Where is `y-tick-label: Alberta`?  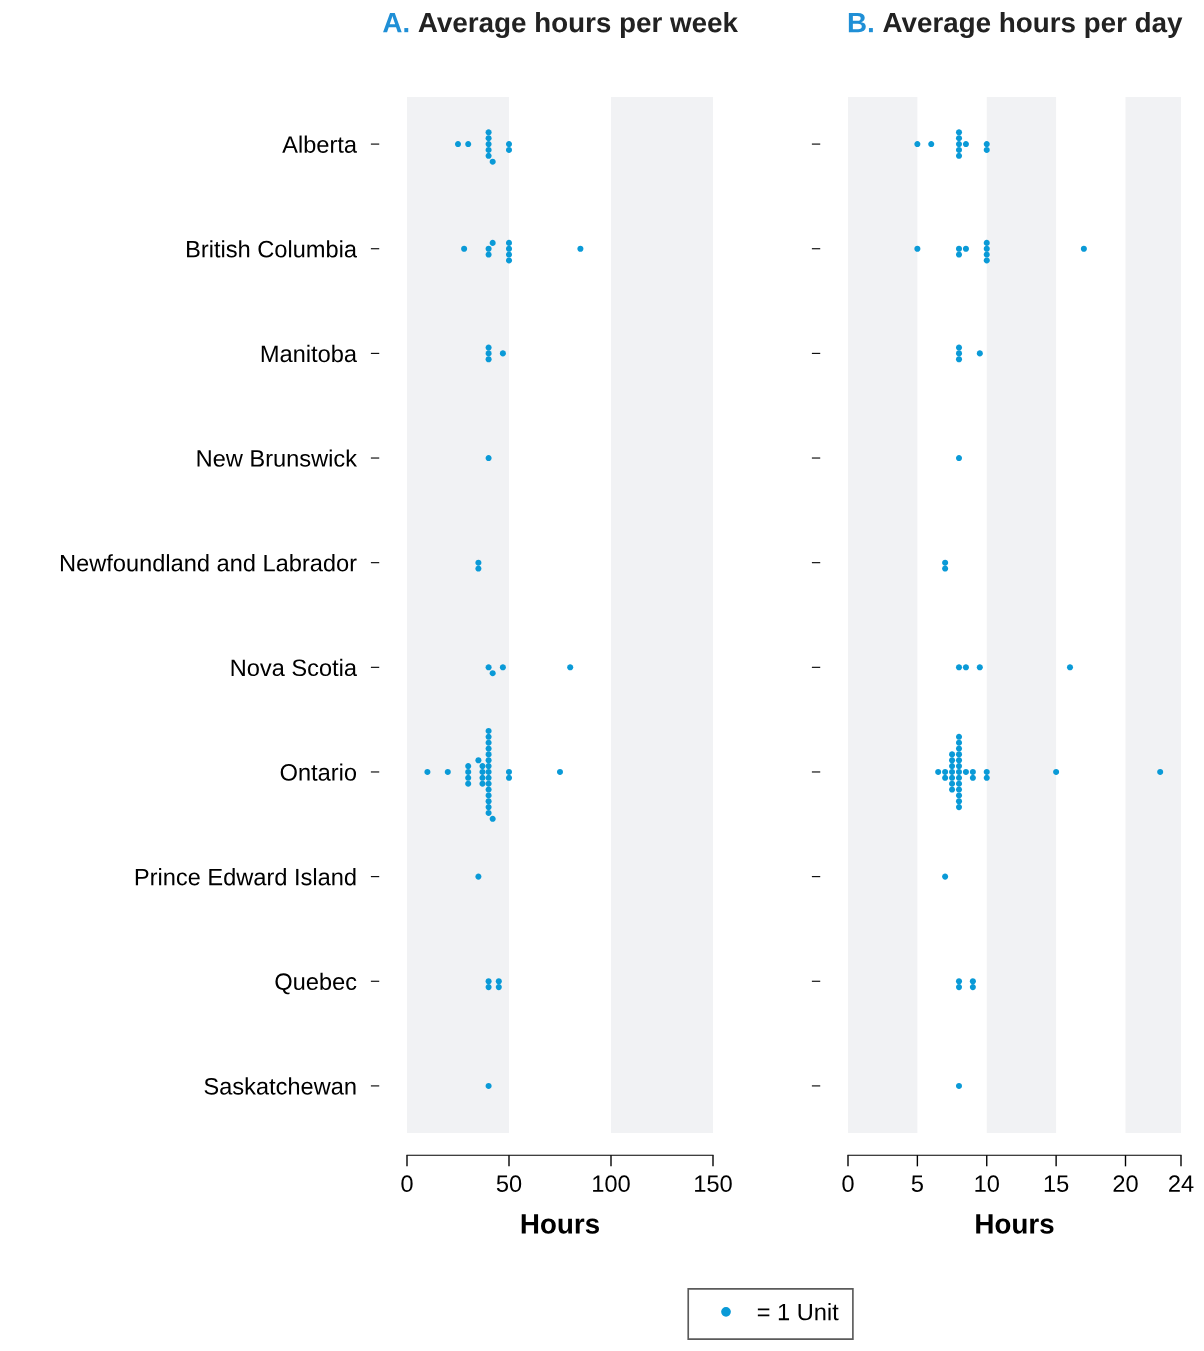
y-tick-label: Alberta is located at coordinates (319, 144).